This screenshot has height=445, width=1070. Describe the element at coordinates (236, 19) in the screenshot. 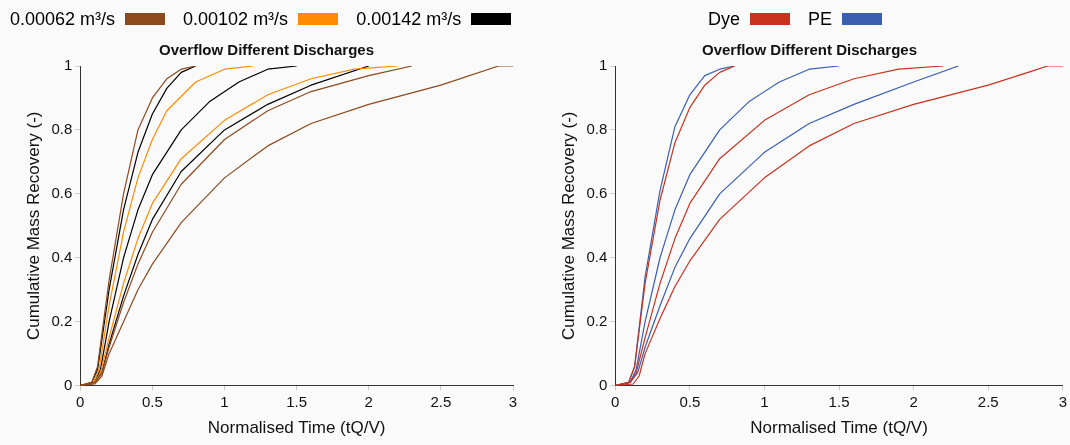

I see `legend-label: 0.00102 m³/s` at that location.